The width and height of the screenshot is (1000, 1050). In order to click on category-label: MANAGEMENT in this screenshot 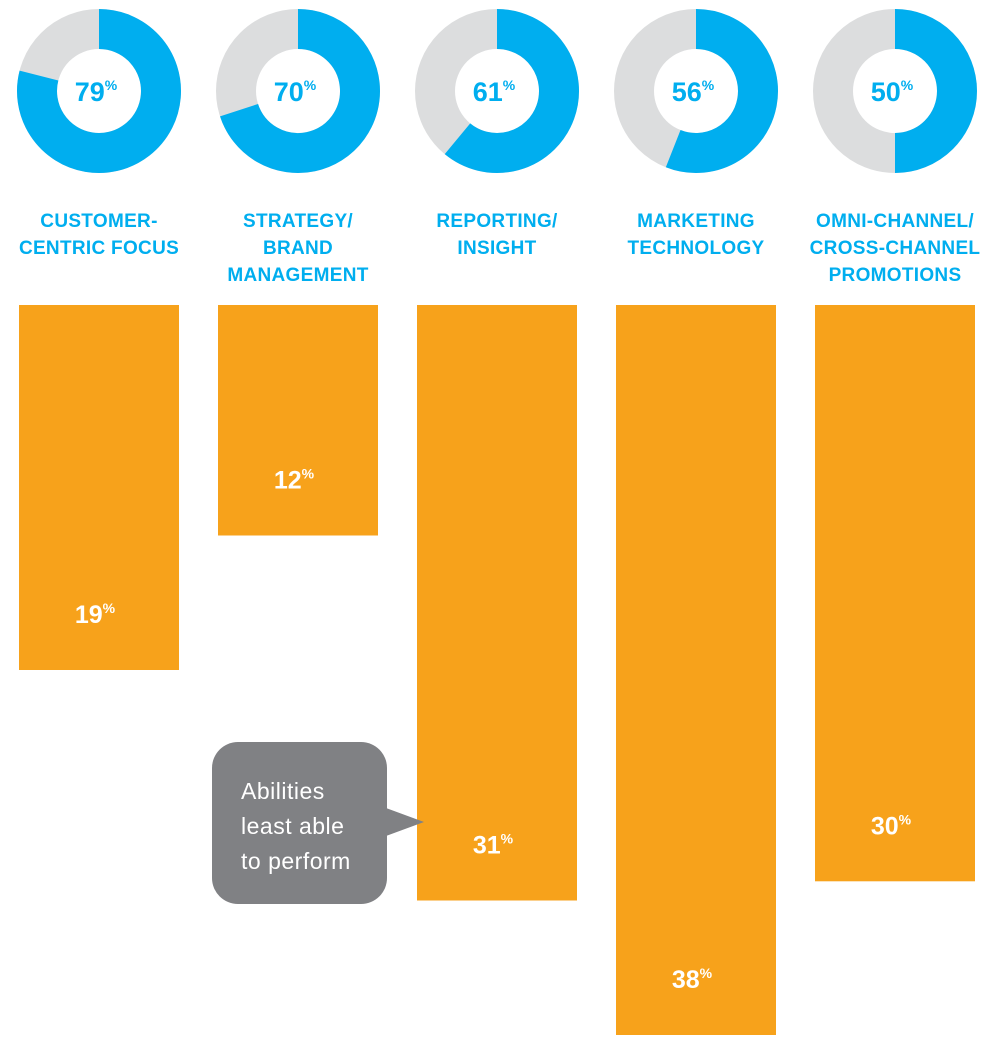, I will do `click(297, 275)`.